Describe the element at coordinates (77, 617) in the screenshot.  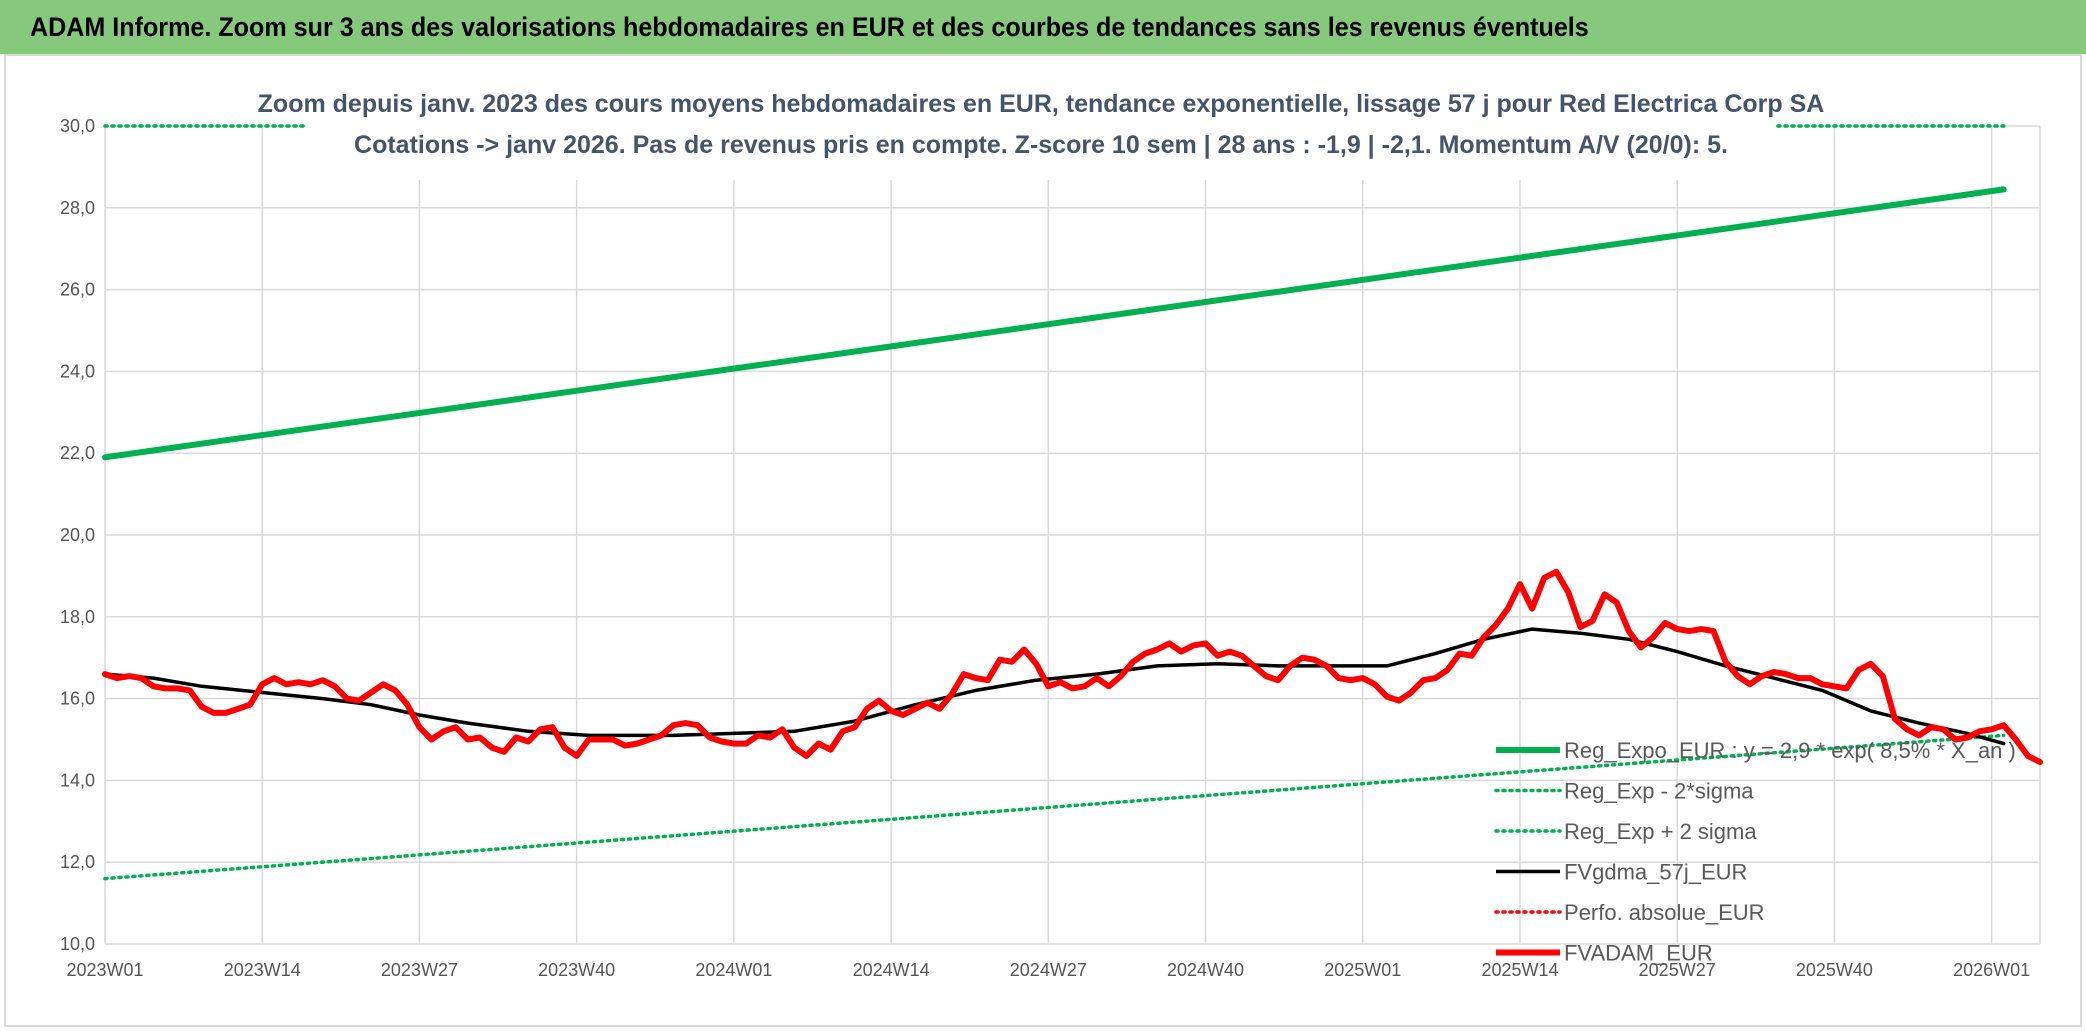
I see `y-tick-label: 18,0` at that location.